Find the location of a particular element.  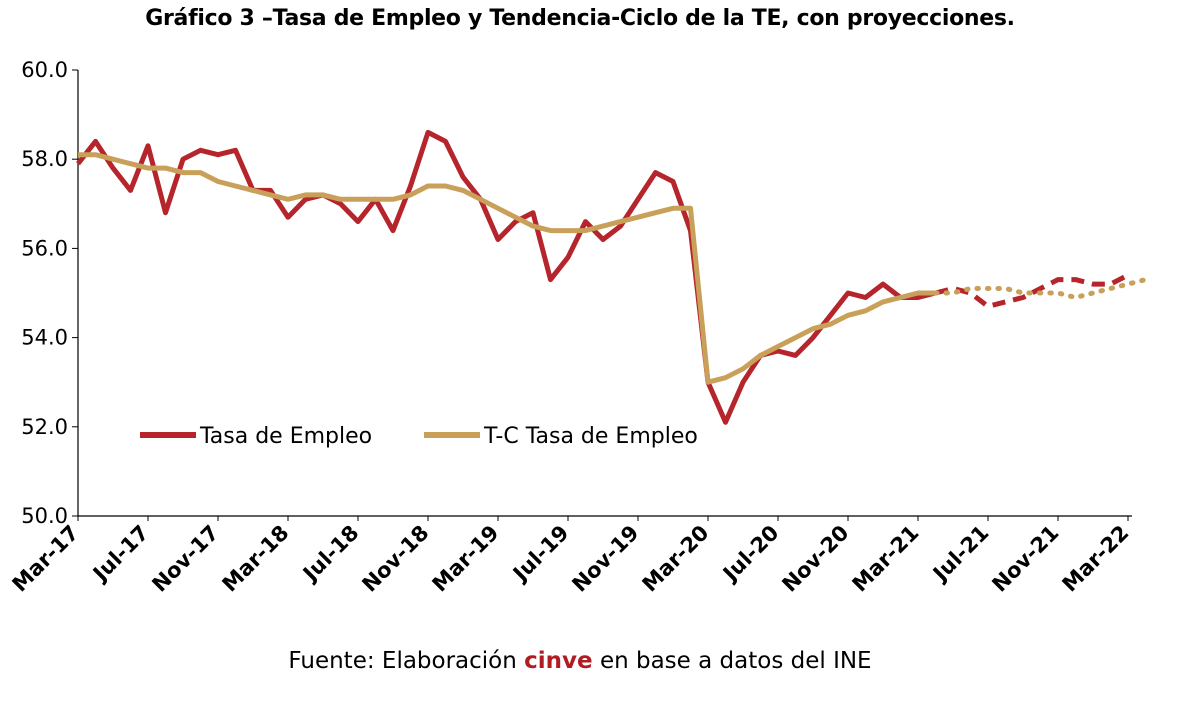

x-tick-label: Nov-18 is located at coordinates (395, 559).